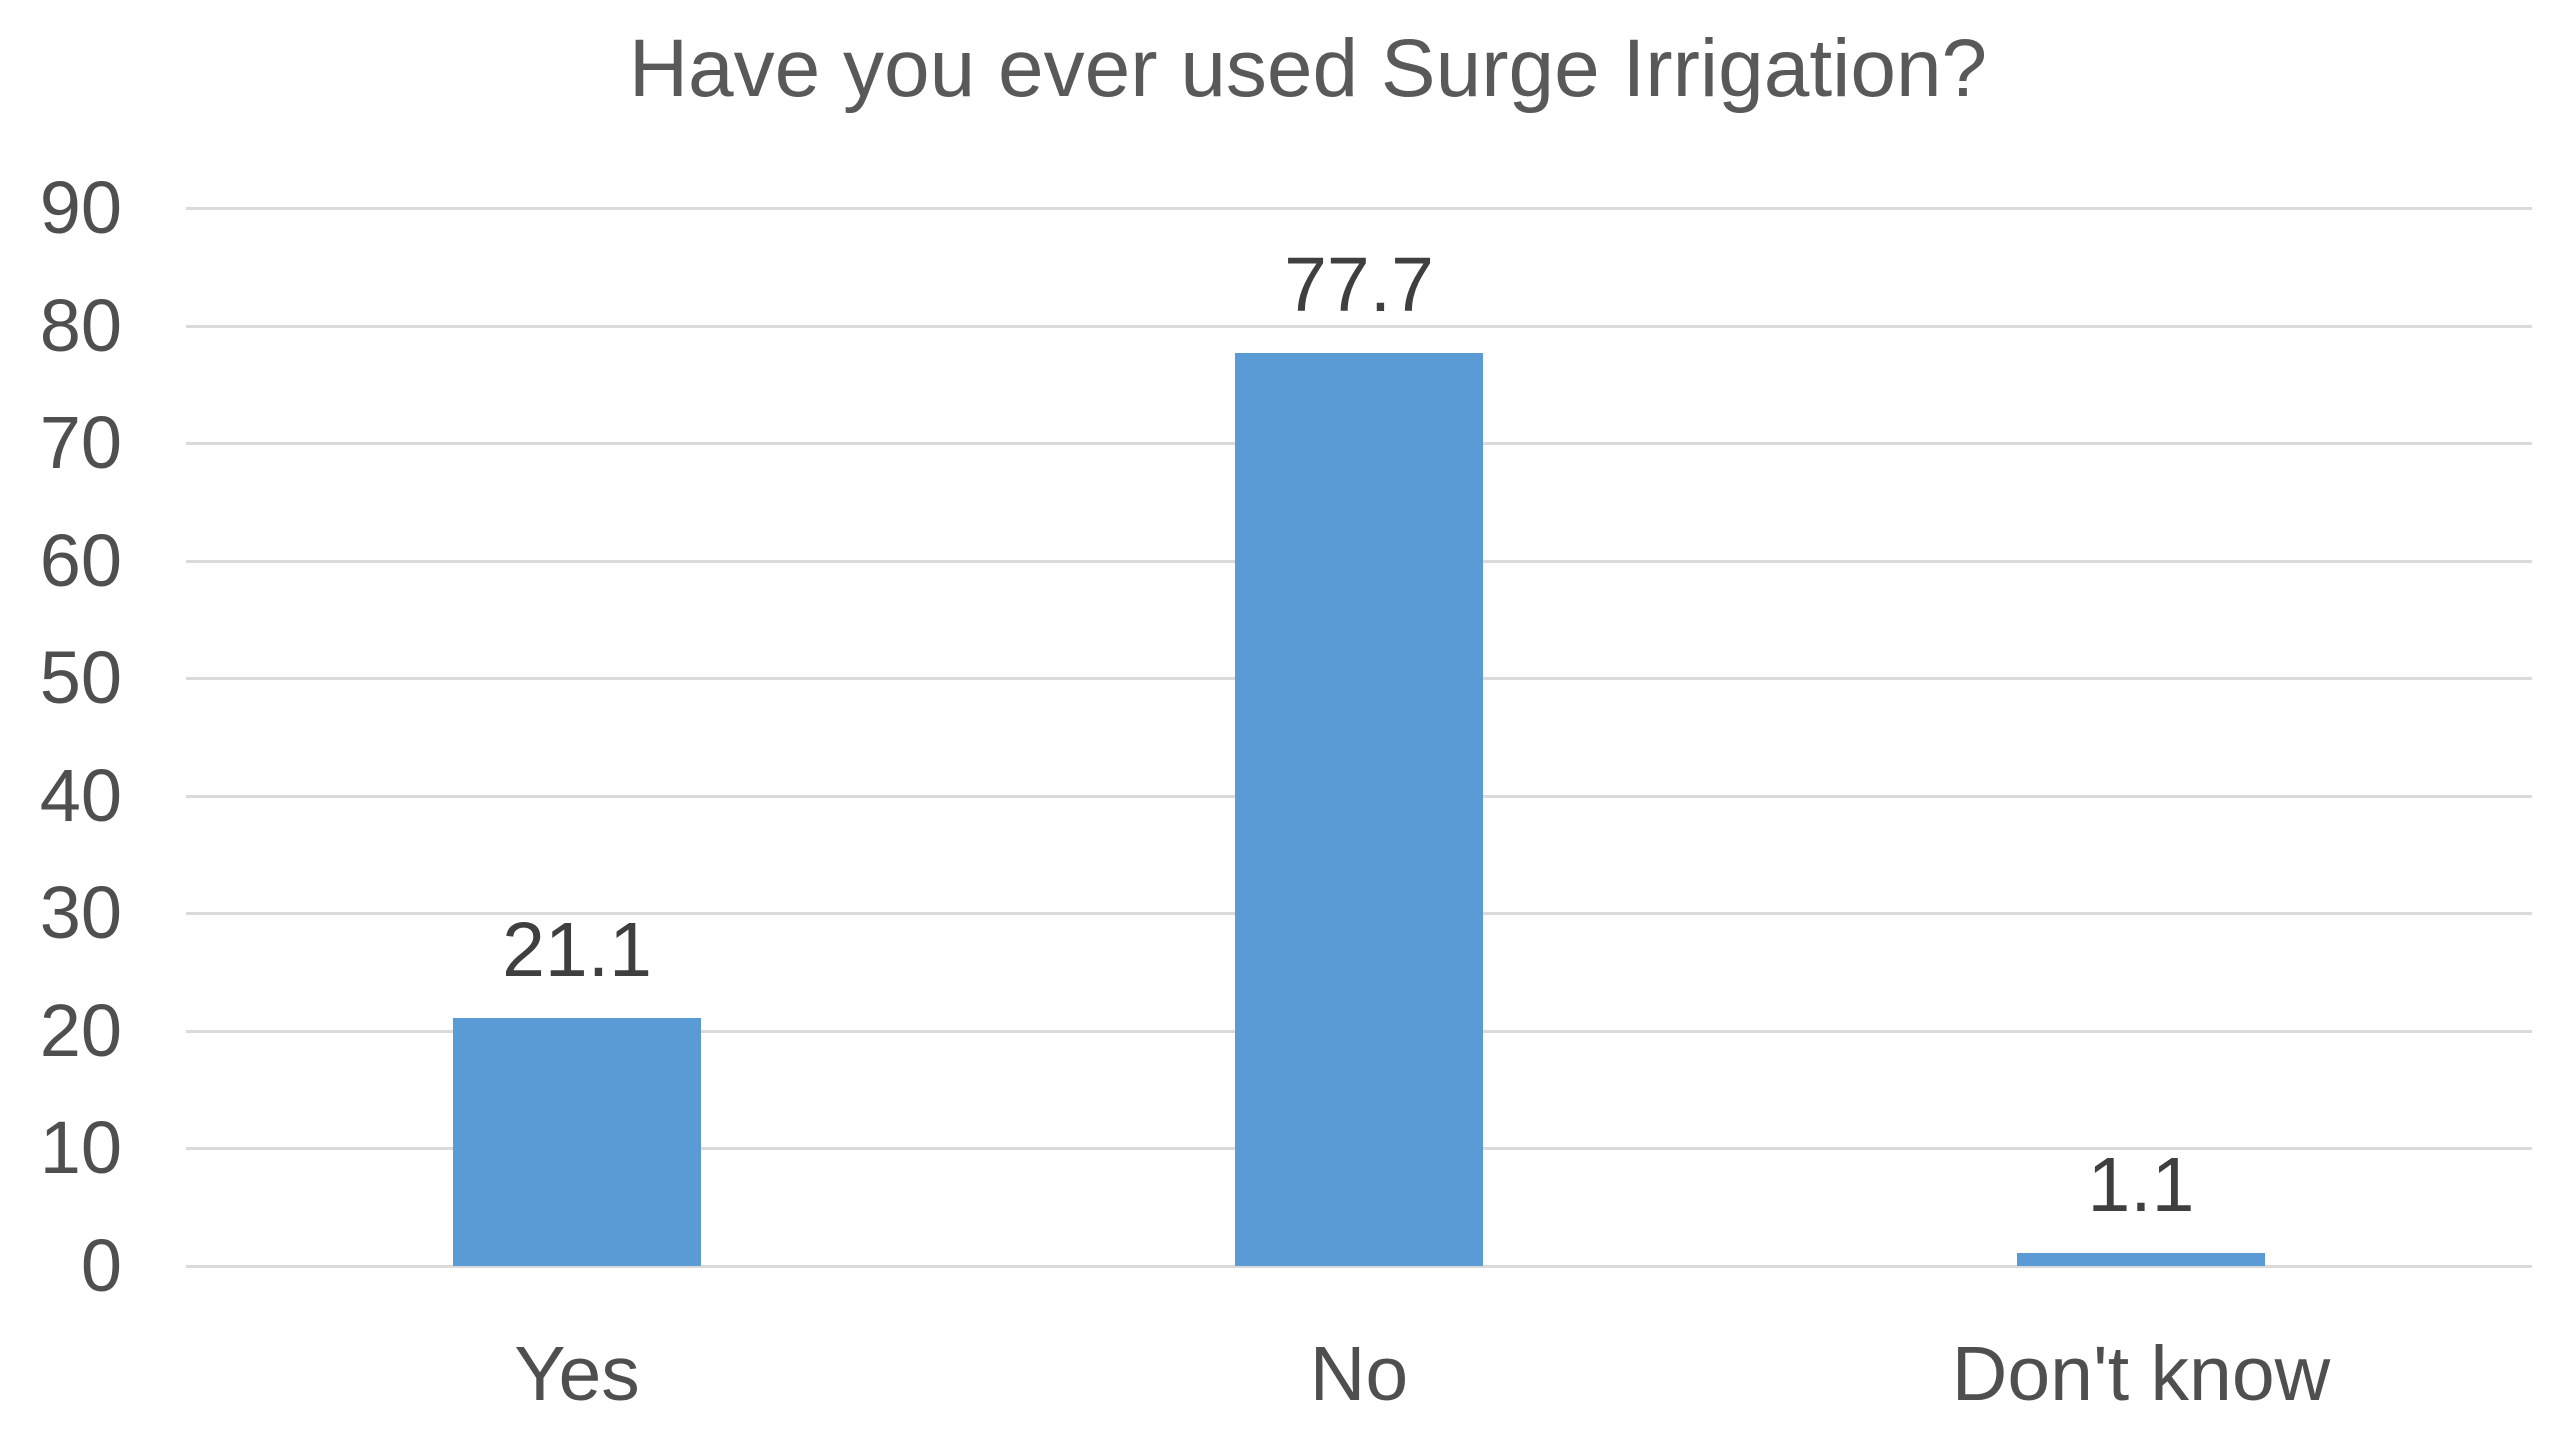  I want to click on bar-value-label-don-t-know: 1.1, so click(2141, 1185).